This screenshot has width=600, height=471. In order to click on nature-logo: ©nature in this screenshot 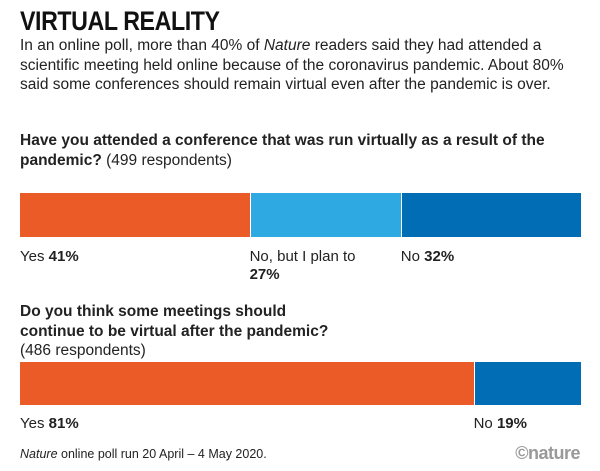, I will do `click(547, 453)`.